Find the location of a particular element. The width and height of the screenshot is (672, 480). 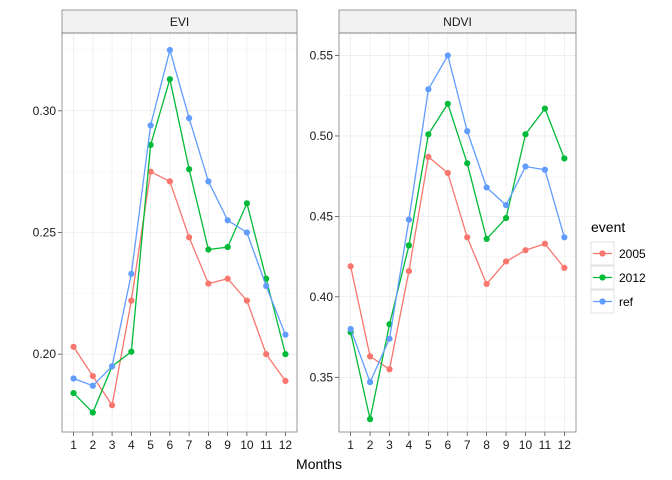

ndvi-strip-title: NDVI is located at coordinates (457, 22).